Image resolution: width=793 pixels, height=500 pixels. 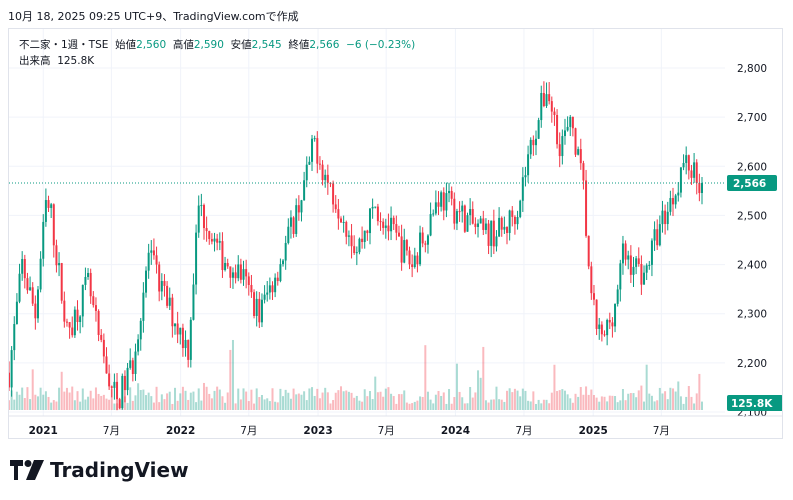 I want to click on tradingview-logo: TradingView, so click(x=99, y=470).